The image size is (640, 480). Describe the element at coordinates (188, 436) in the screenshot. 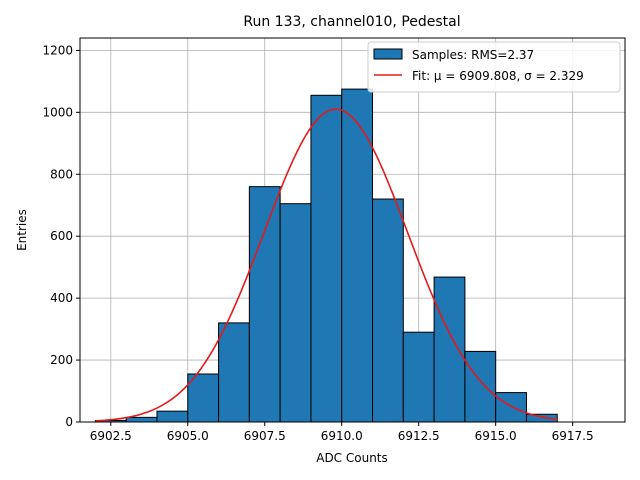

I see `x-tick-label: 6905.0` at that location.